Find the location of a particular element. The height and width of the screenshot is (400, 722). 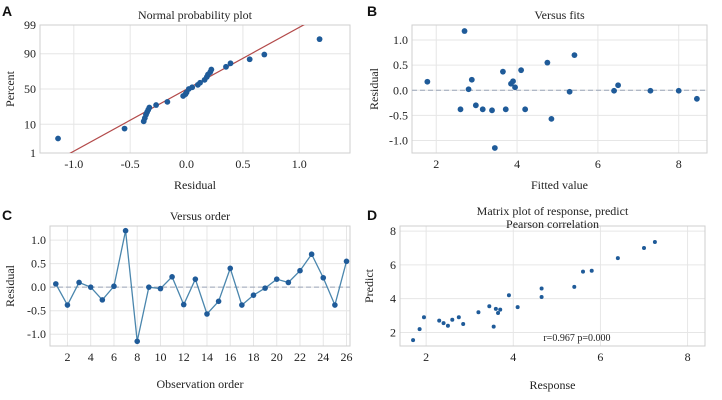

x-tick-label-c: 20 is located at coordinates (277, 357).